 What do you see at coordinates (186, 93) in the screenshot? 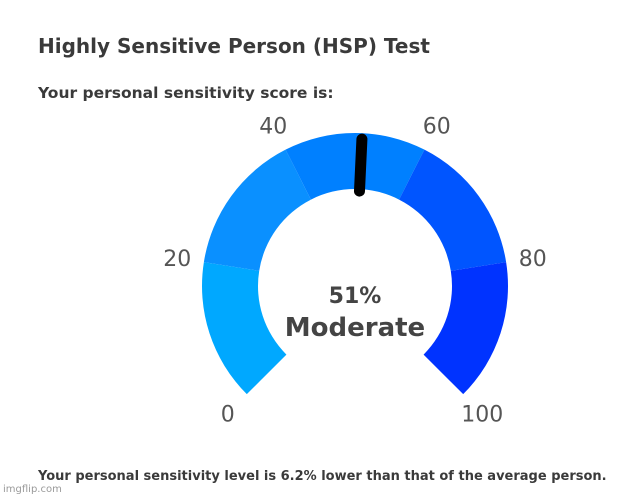
I see `score-intro-text: Your personal sensitivity score is:` at bounding box center [186, 93].